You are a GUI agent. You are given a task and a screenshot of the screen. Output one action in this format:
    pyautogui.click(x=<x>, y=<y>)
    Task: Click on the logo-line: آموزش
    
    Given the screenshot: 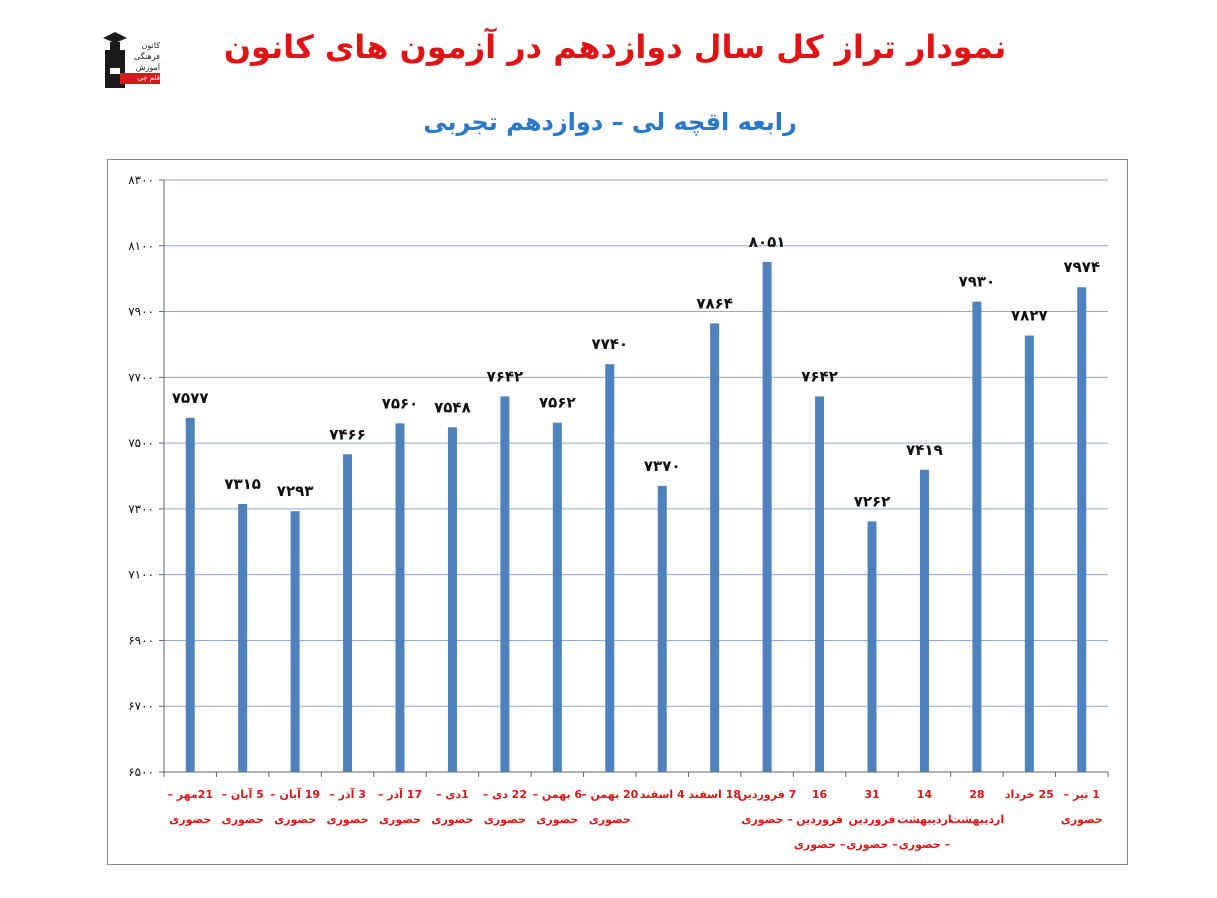 What is the action you would take?
    pyautogui.click(x=147, y=67)
    